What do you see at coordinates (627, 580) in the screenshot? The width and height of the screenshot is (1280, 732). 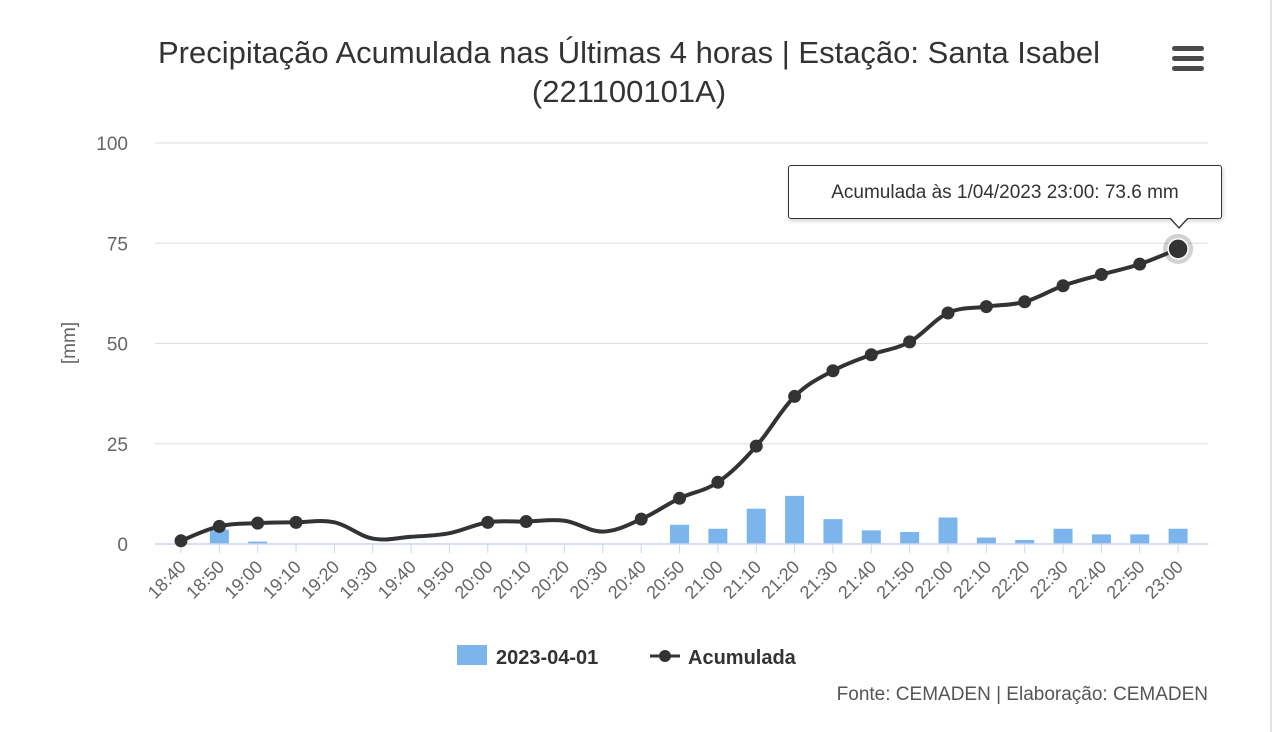 I see `x-tick-label: 20:40` at bounding box center [627, 580].